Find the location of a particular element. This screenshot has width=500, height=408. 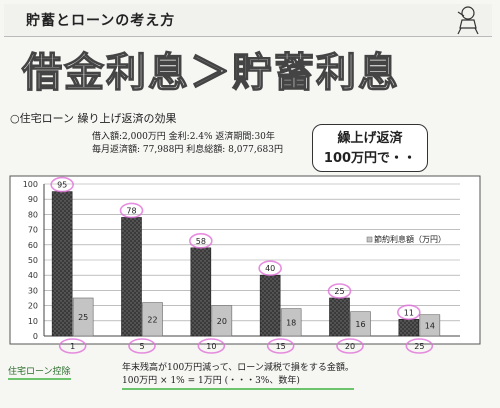

x-tick-label: 10 is located at coordinates (211, 346).